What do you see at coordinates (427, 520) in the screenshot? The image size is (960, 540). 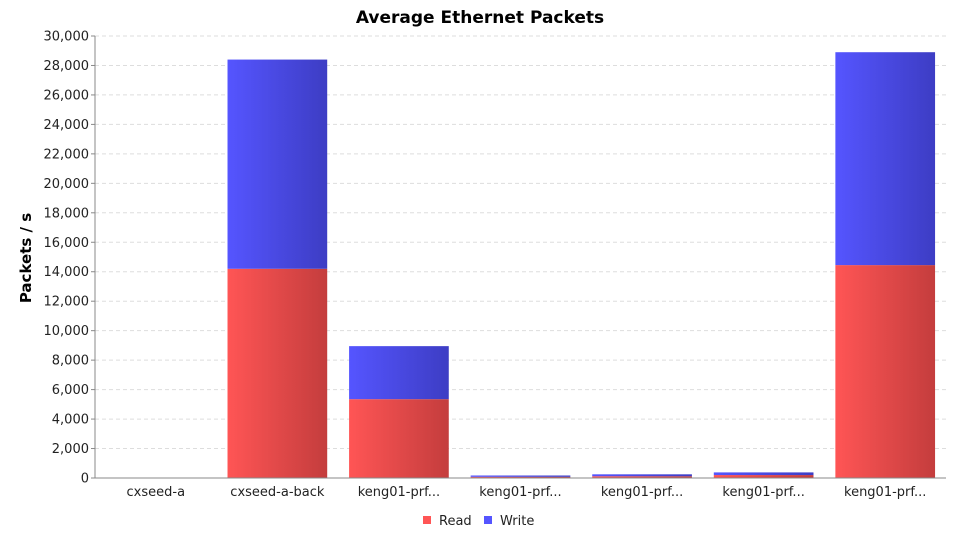 I see `legend-swatch-read` at bounding box center [427, 520].